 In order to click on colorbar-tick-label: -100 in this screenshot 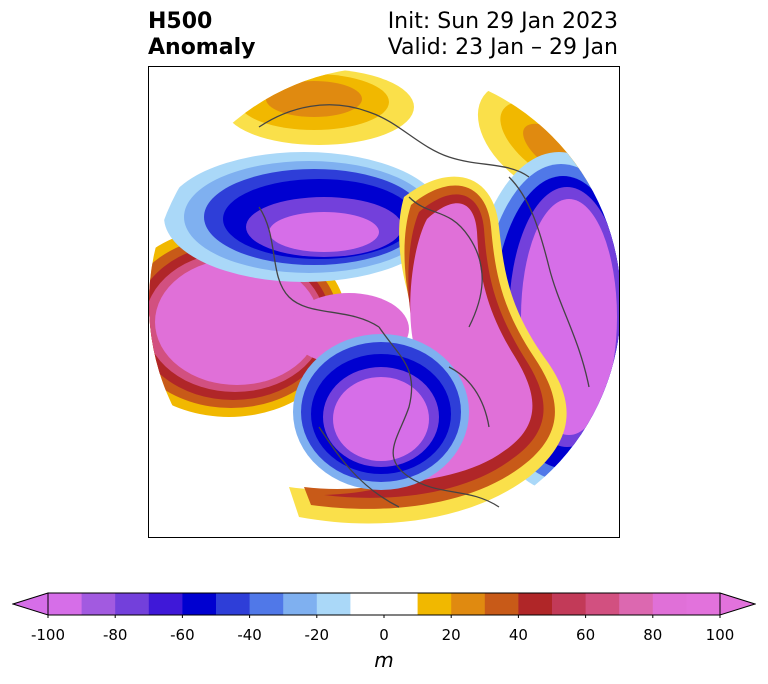, I will do `click(48, 635)`.